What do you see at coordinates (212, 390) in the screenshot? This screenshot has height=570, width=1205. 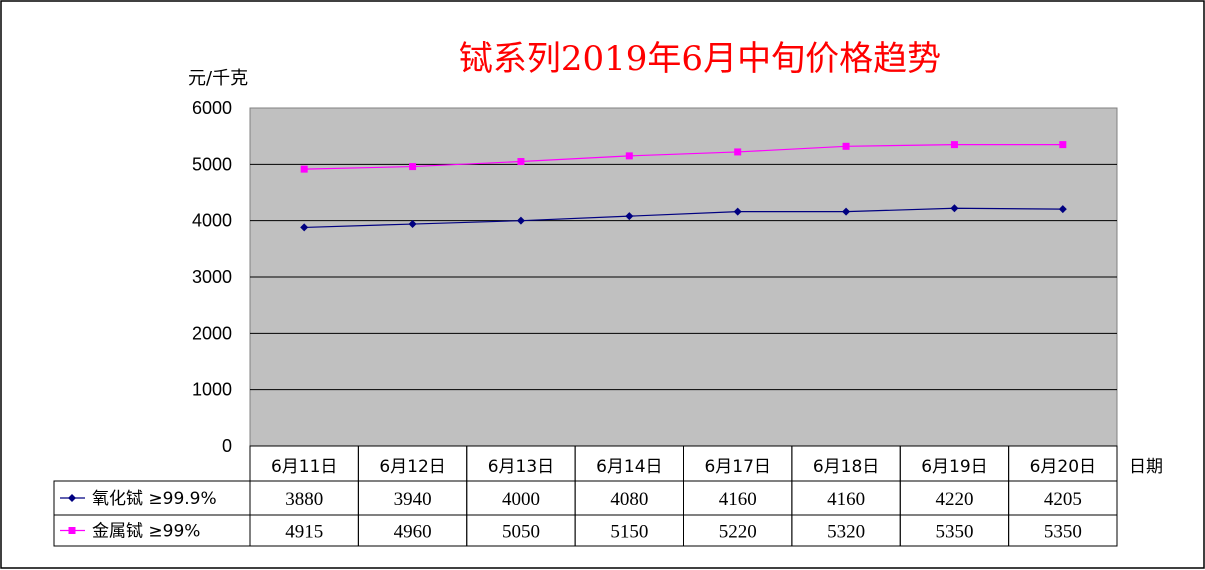 I see `y-tick-label: 1000` at bounding box center [212, 390].